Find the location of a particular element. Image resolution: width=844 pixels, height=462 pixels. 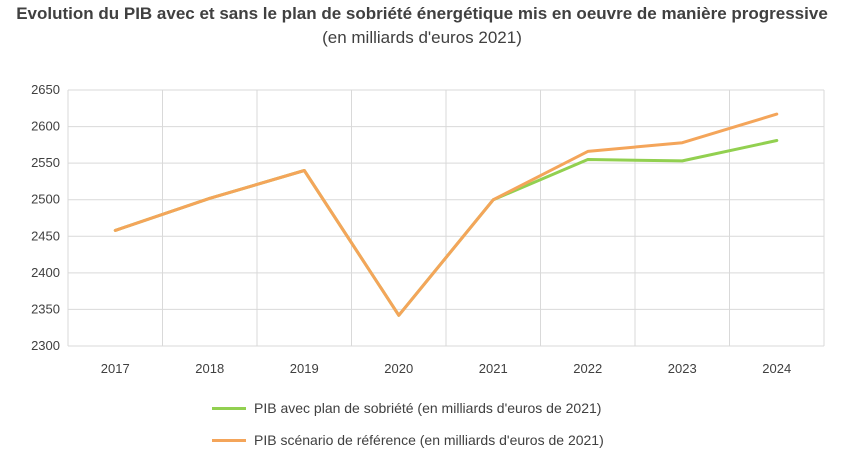

y-tick-label: 2600 is located at coordinates (45, 126).